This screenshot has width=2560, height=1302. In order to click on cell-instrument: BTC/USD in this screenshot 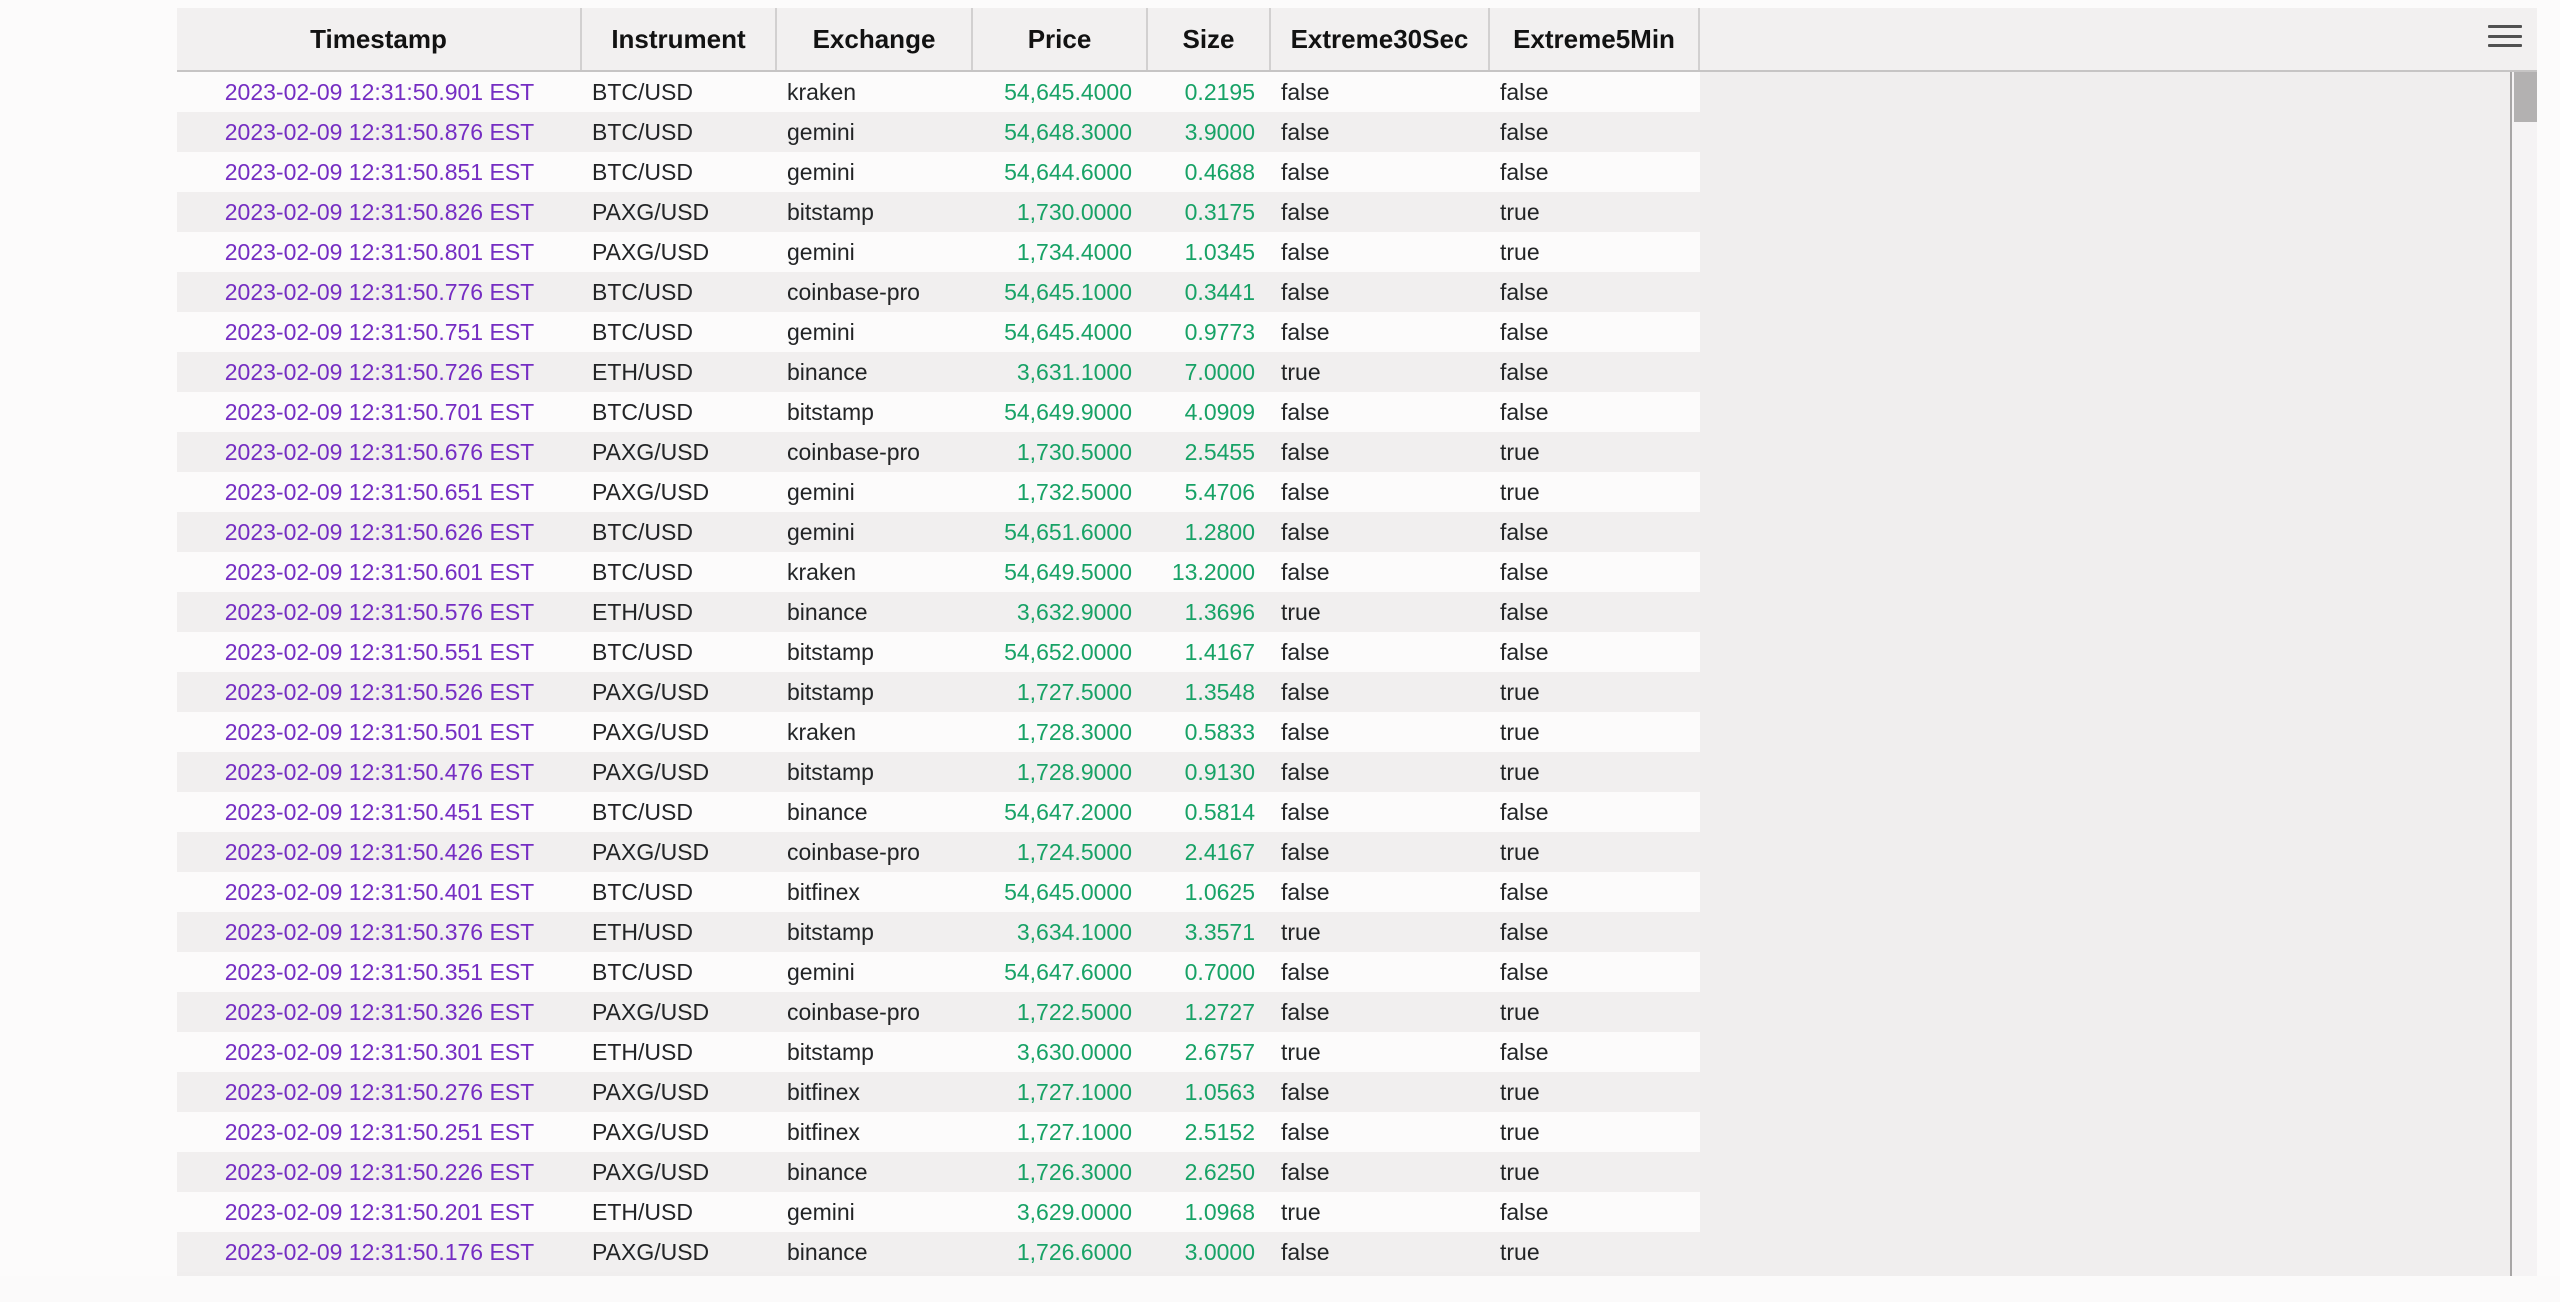, I will do `click(642, 171)`.